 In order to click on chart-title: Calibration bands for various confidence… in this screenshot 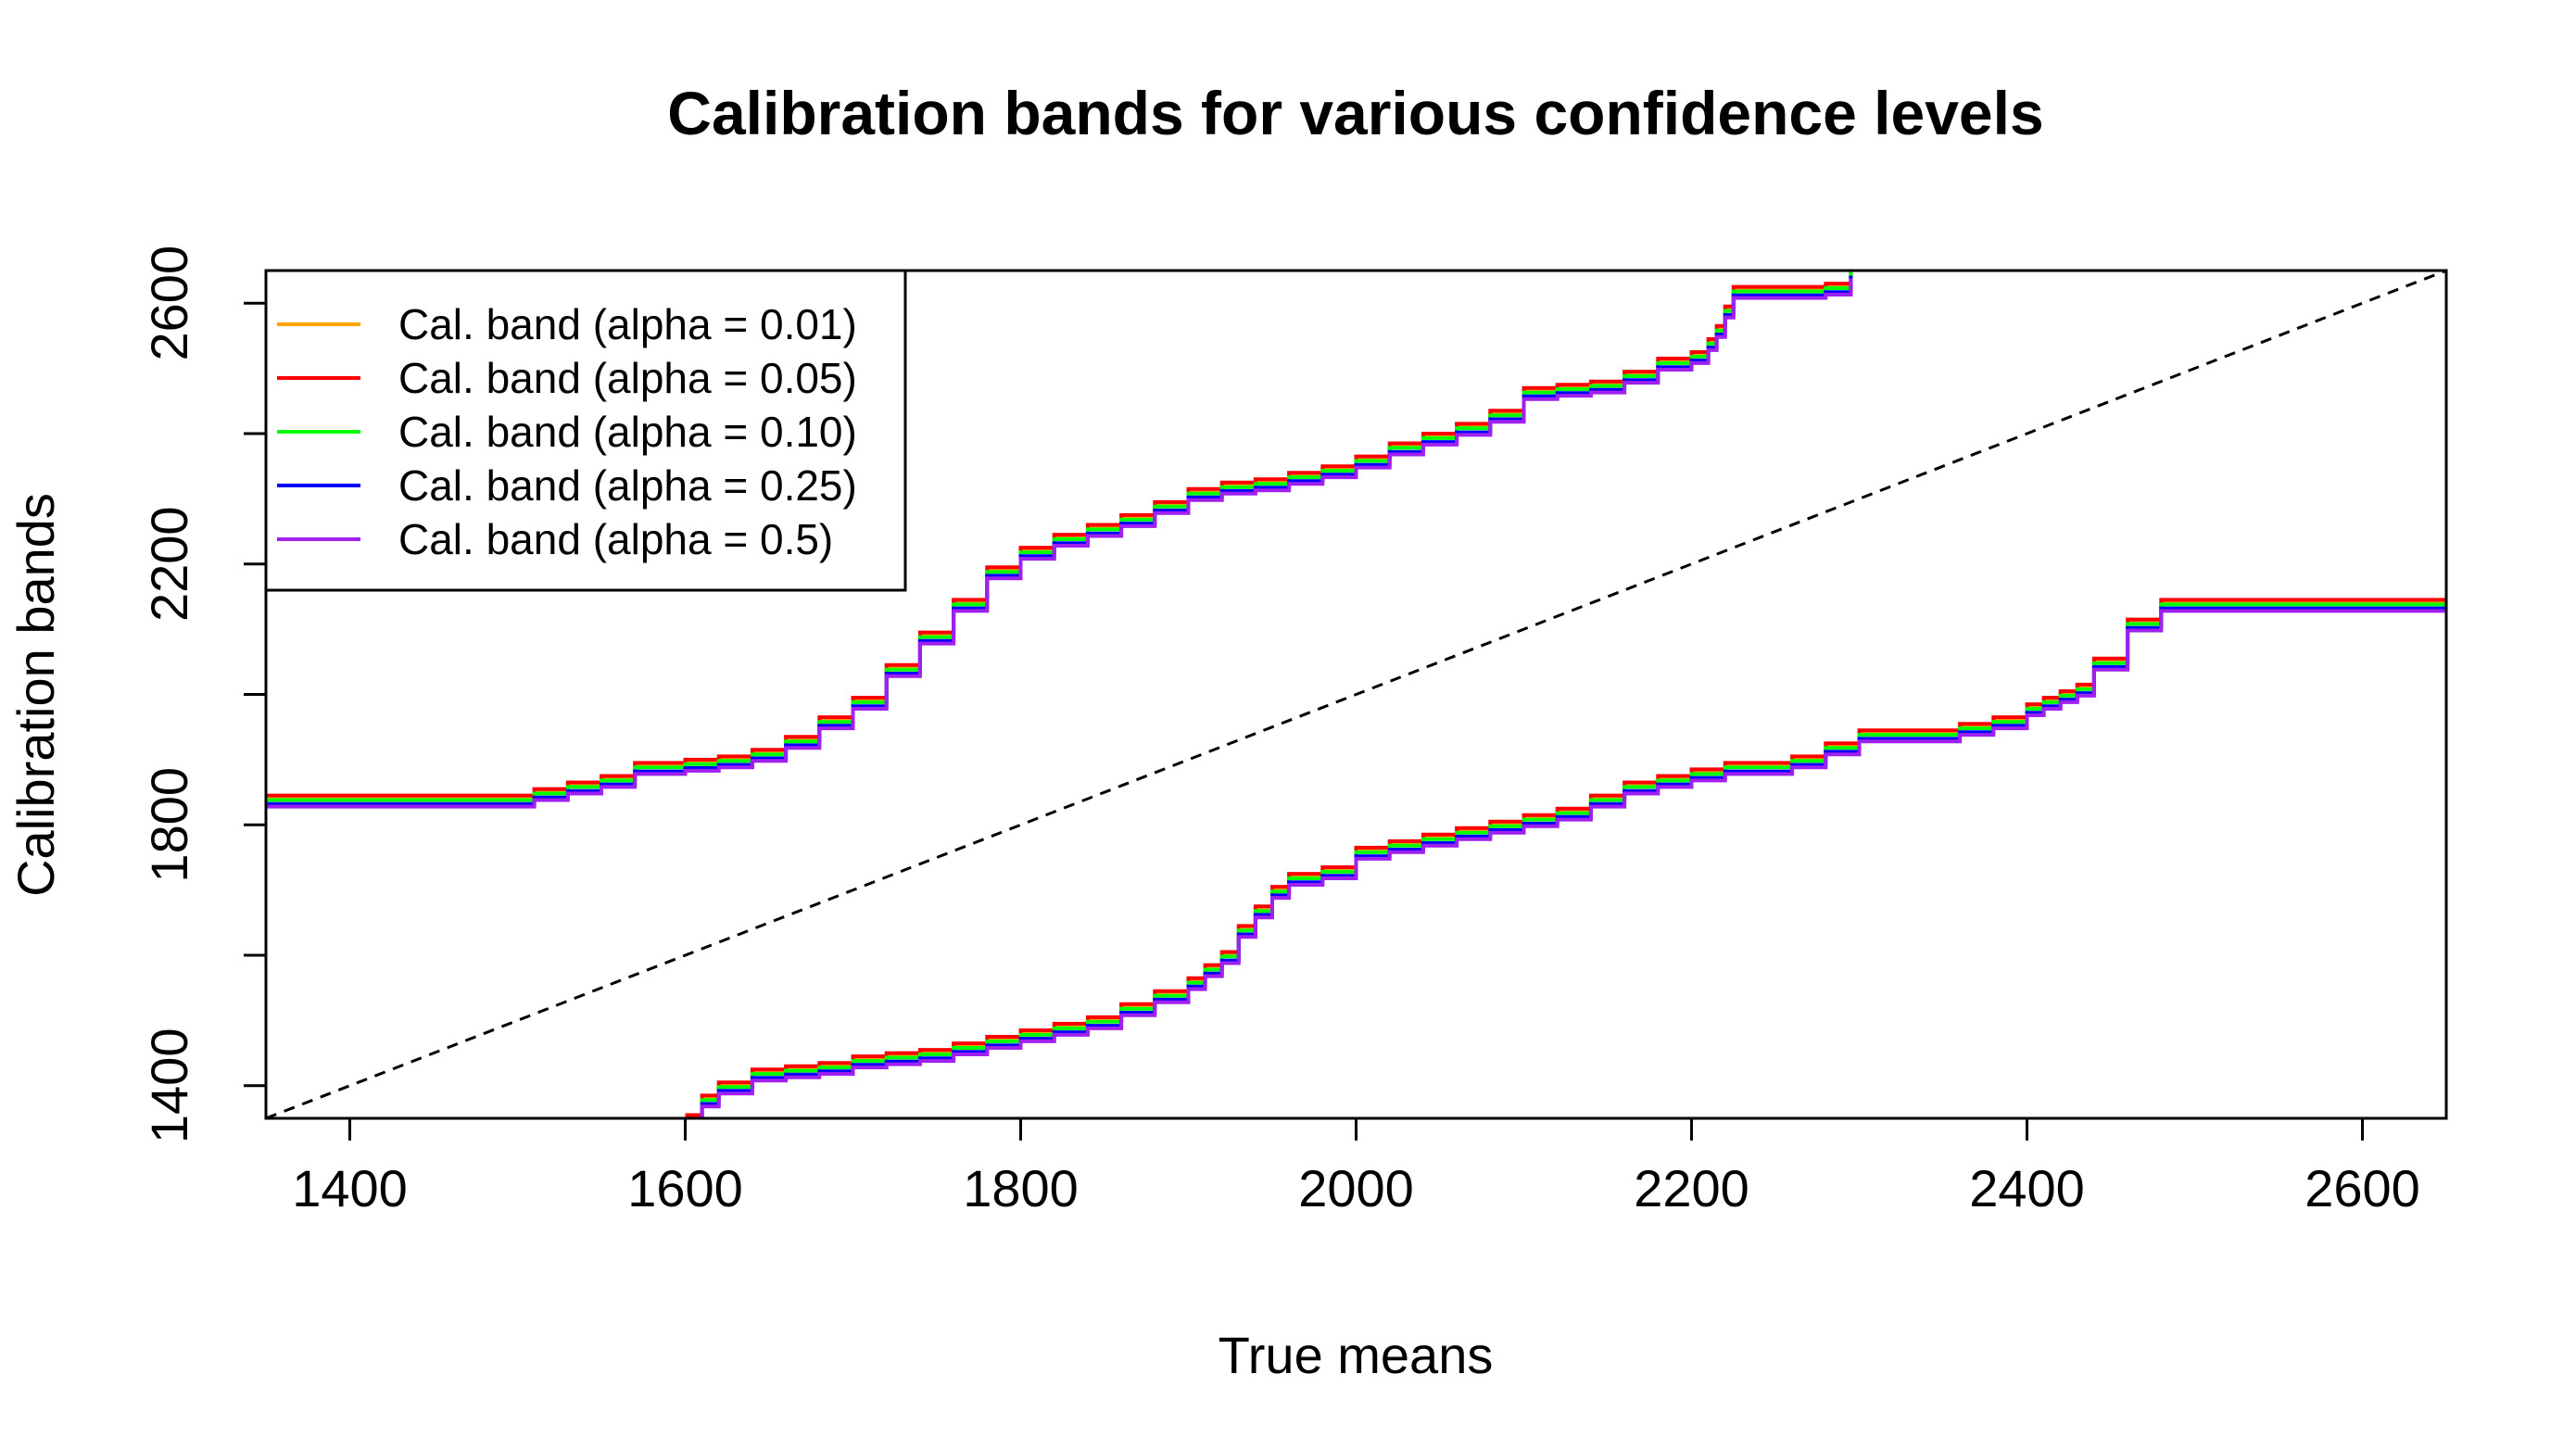, I will do `click(1355, 113)`.